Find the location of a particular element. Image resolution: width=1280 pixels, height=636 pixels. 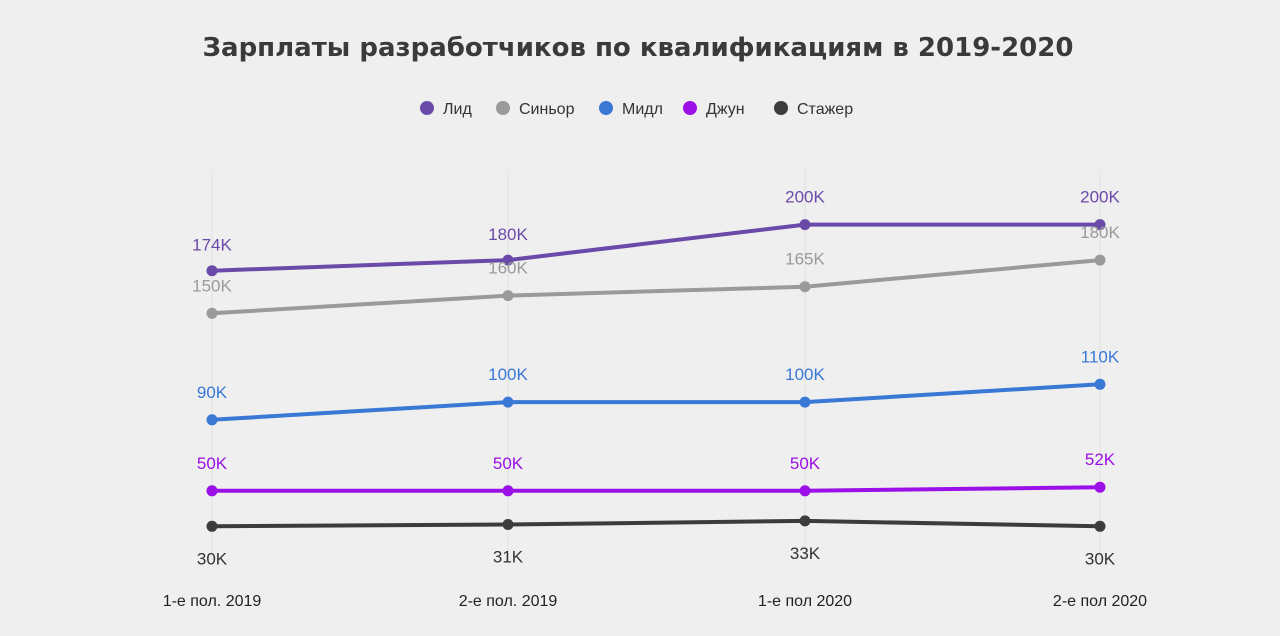

legend: Лид Синьор Мидл Джун Стажер is located at coordinates (636, 109).